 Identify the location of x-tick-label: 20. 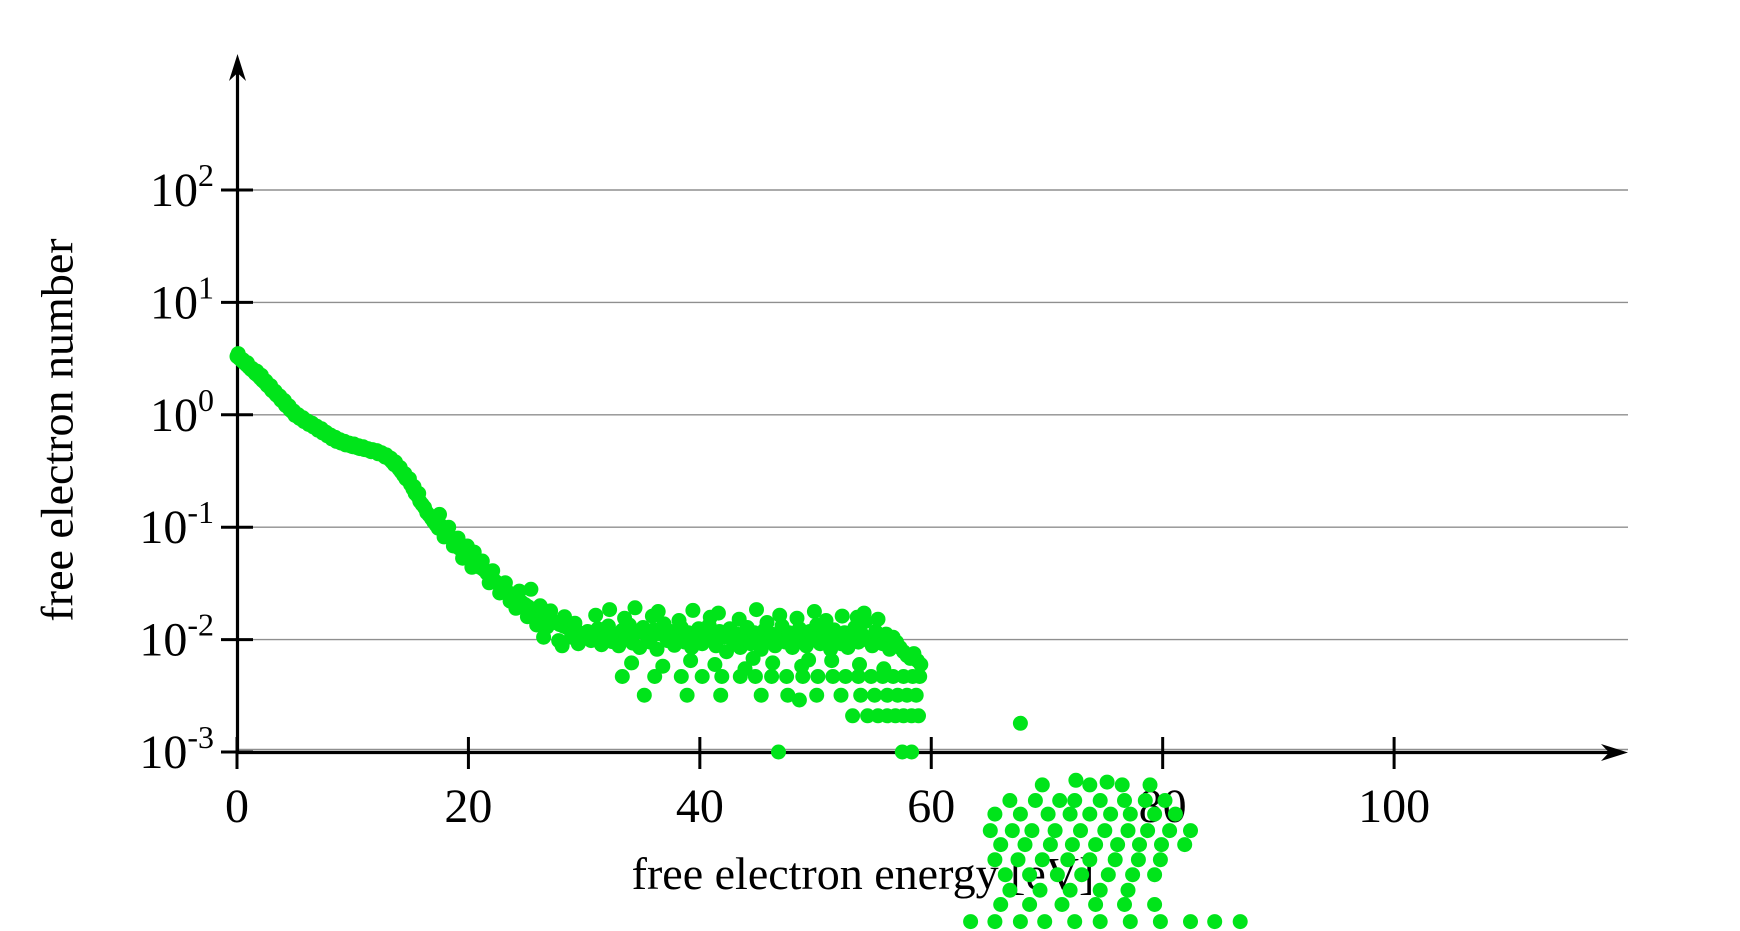
(468, 806).